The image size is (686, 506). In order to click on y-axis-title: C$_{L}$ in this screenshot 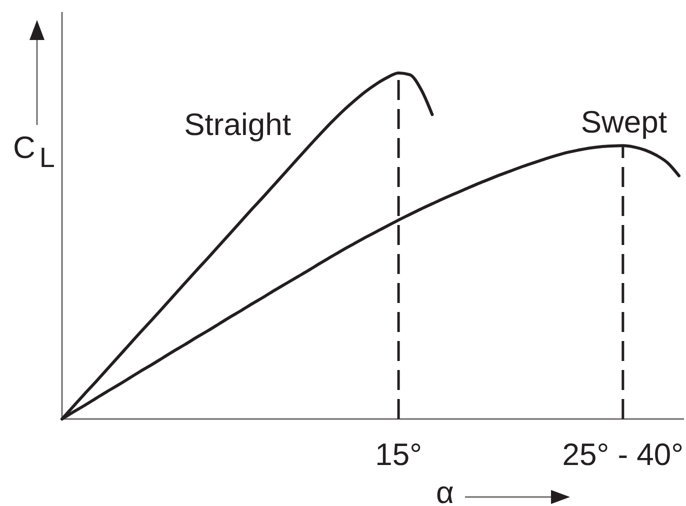, I will do `click(34, 152)`.